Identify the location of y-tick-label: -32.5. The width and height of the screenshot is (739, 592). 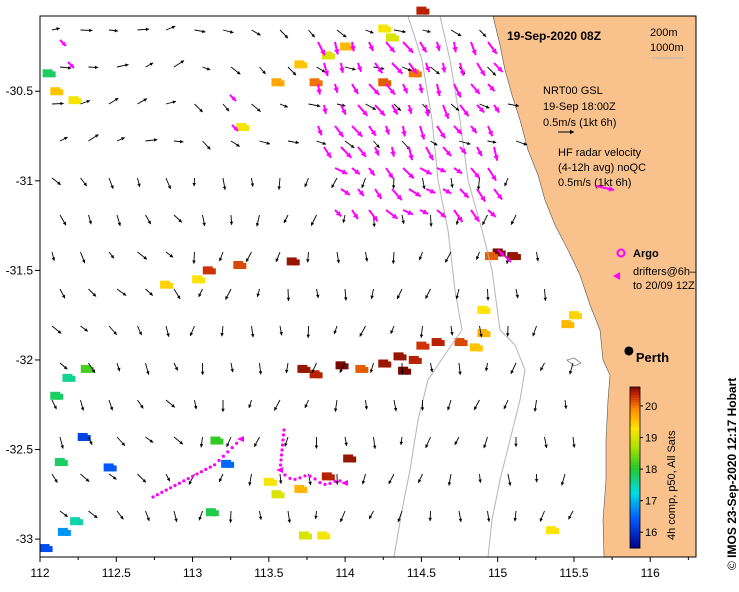
(20, 450).